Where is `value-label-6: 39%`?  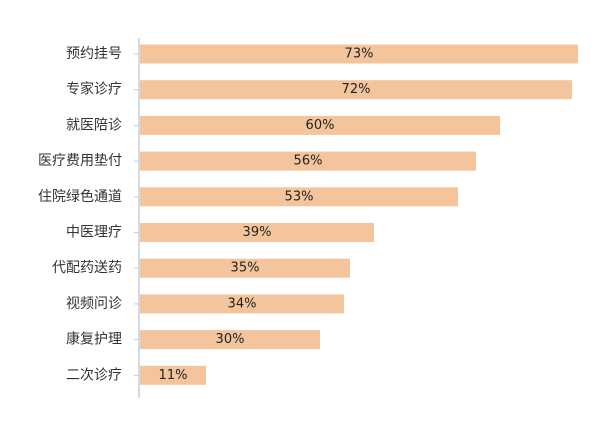 value-label-6: 39% is located at coordinates (257, 232).